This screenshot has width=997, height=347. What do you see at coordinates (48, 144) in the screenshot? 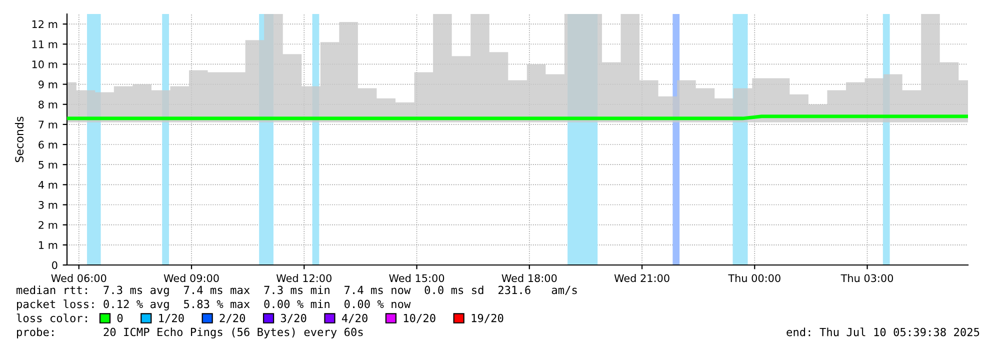
I see `y-tick-label: 6 m` at bounding box center [48, 144].